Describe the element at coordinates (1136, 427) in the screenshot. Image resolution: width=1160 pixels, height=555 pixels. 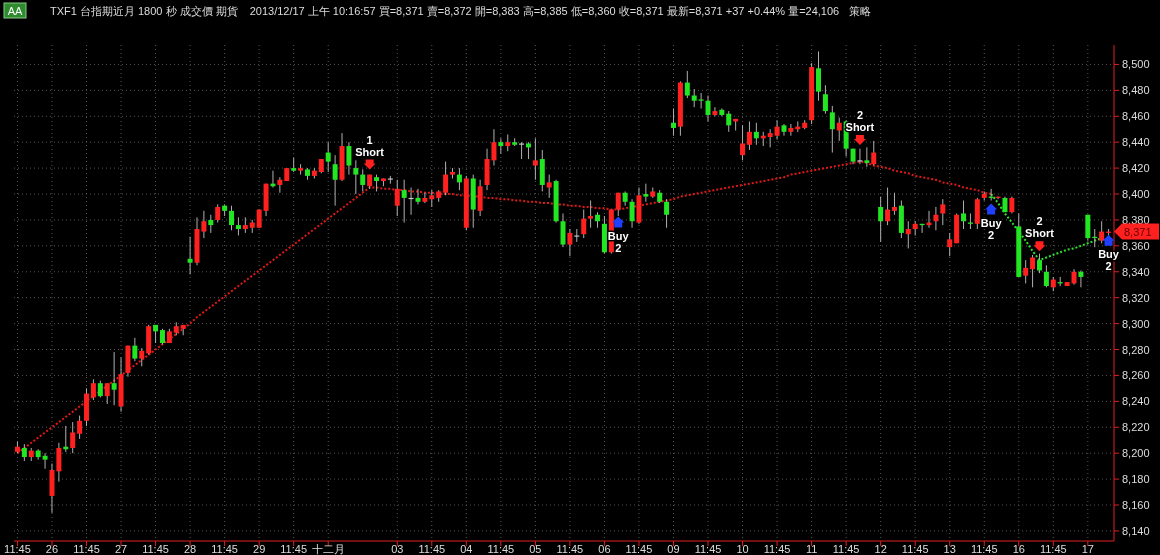
I see `y-tick-label: 8,220` at that location.